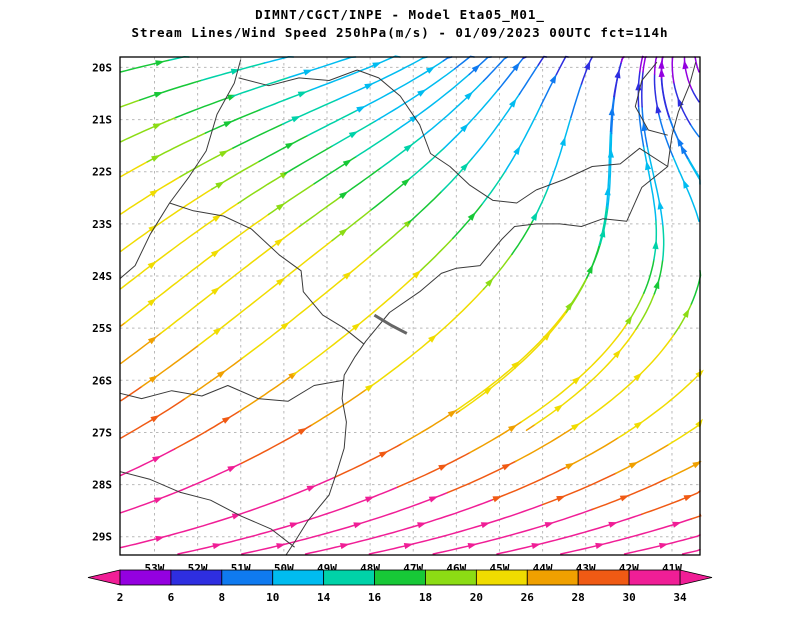 The height and width of the screenshot is (618, 800). Describe the element at coordinates (387, 136) in the screenshot. I see `border-sp-mg` at that location.